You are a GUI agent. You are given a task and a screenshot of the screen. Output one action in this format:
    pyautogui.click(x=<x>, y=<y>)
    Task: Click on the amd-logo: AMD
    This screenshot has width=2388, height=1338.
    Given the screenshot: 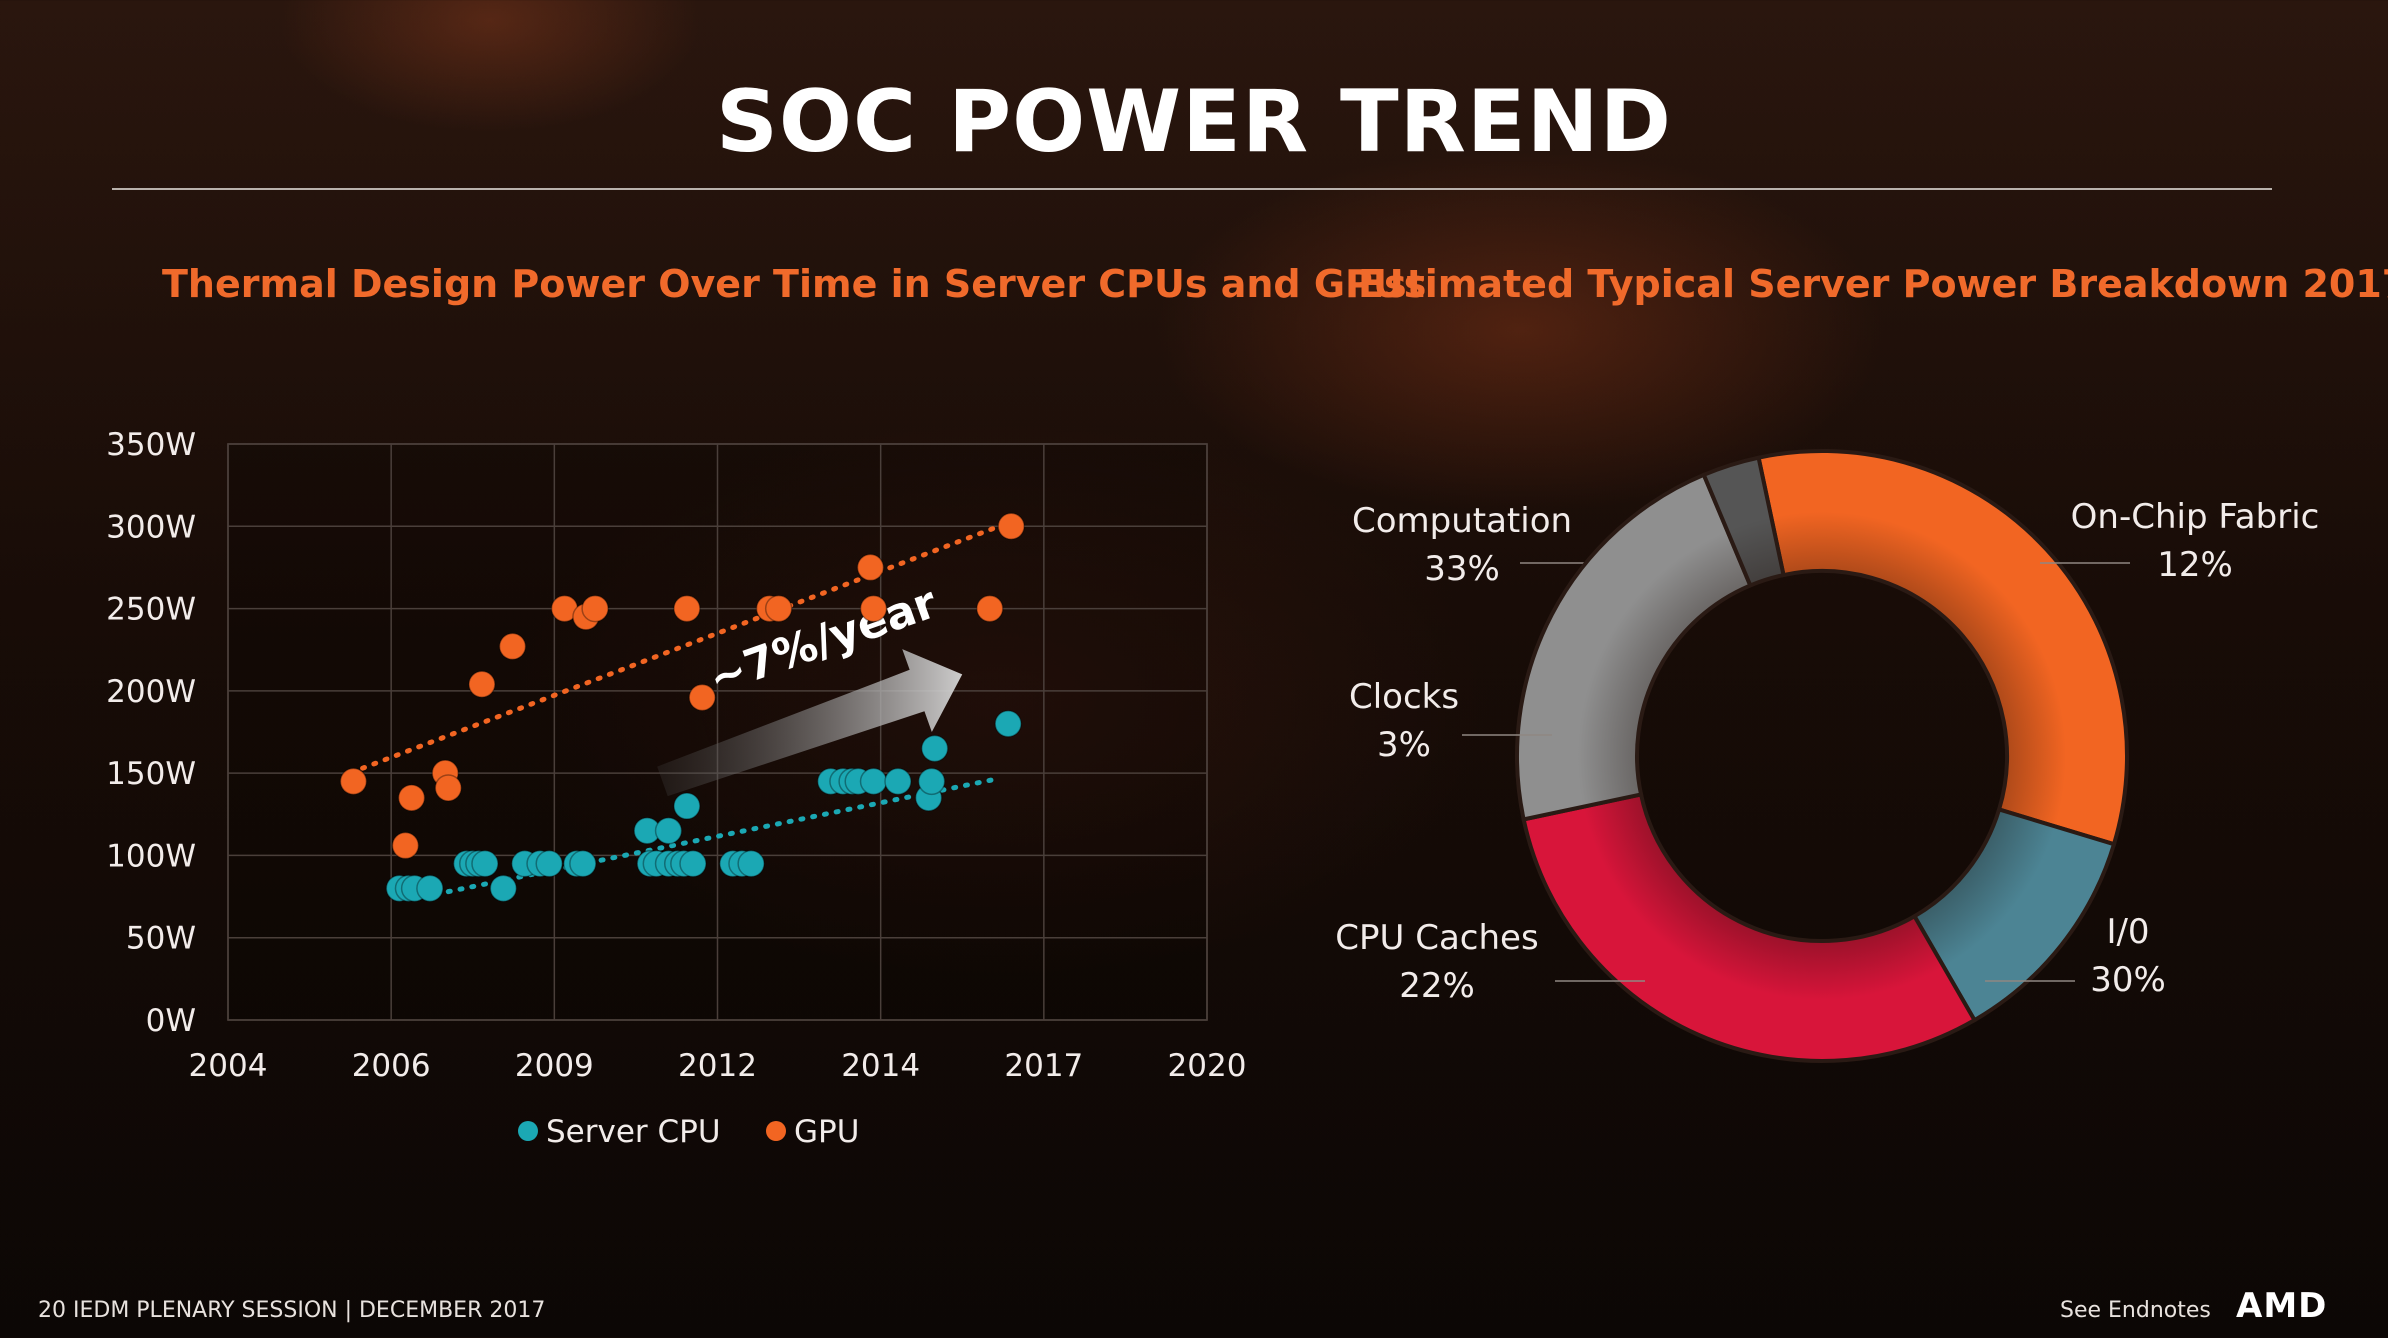 What is the action you would take?
    pyautogui.click(x=2282, y=1306)
    